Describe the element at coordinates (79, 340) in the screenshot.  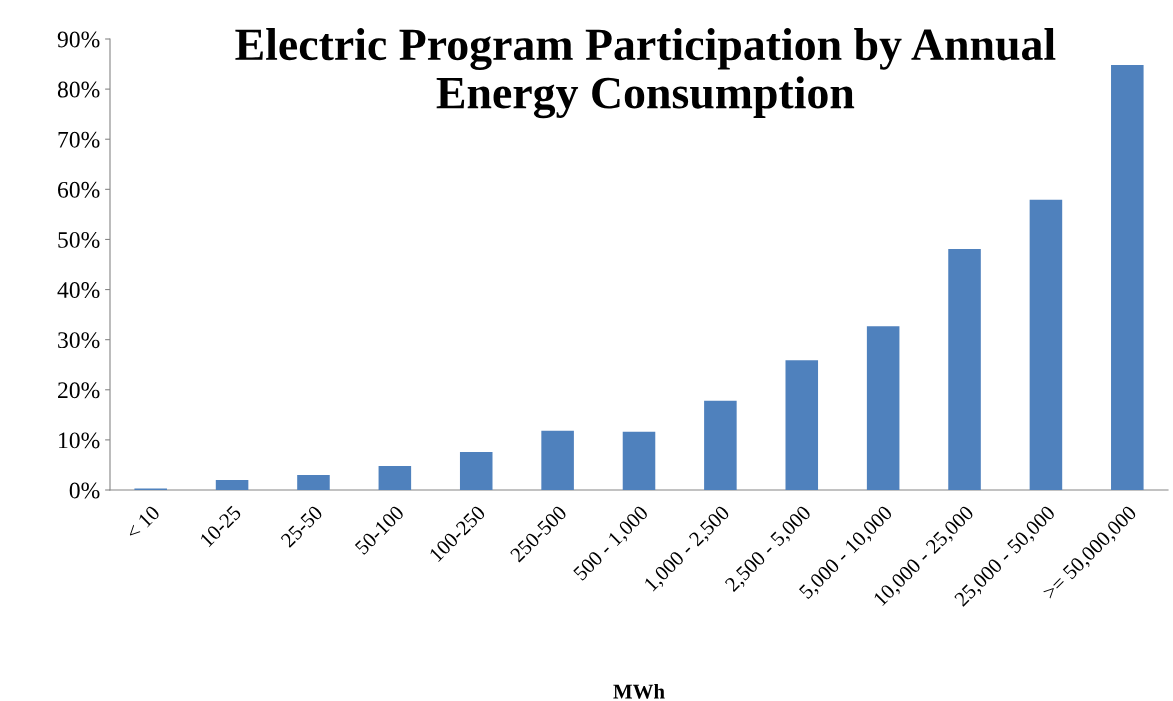
I see `y-tick-label: 30%` at that location.